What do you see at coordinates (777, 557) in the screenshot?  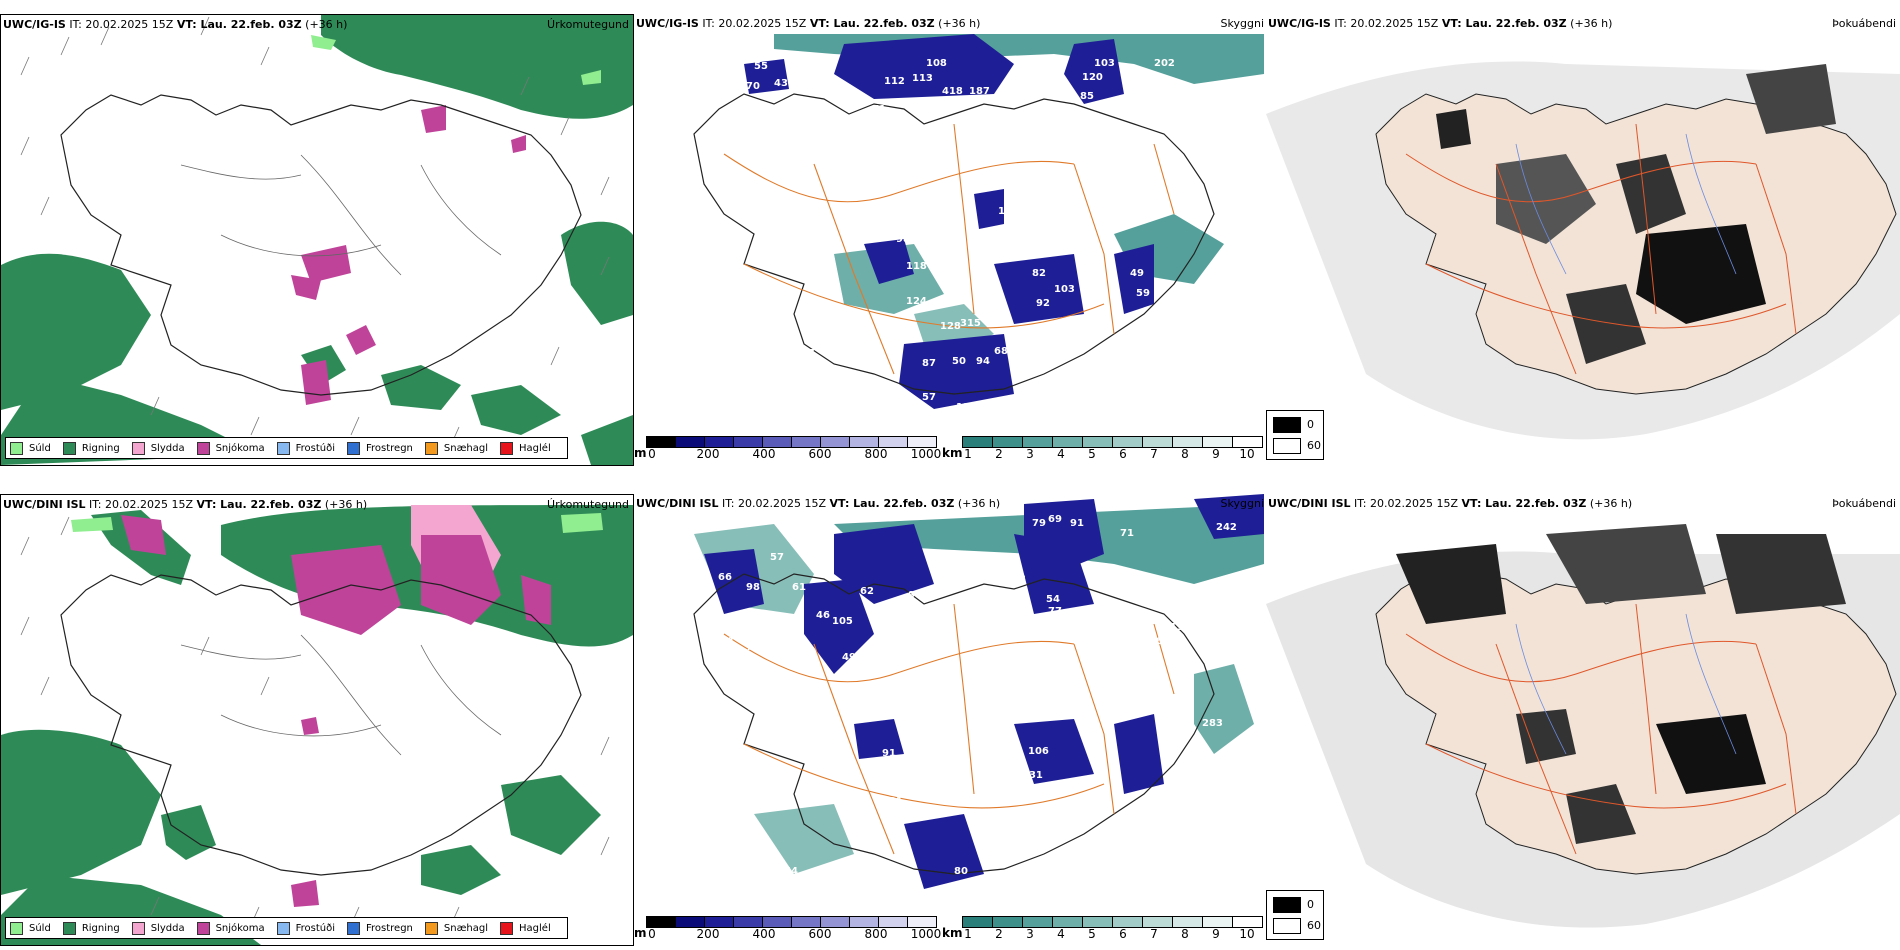 I see `ceiling-value-label: 57` at bounding box center [777, 557].